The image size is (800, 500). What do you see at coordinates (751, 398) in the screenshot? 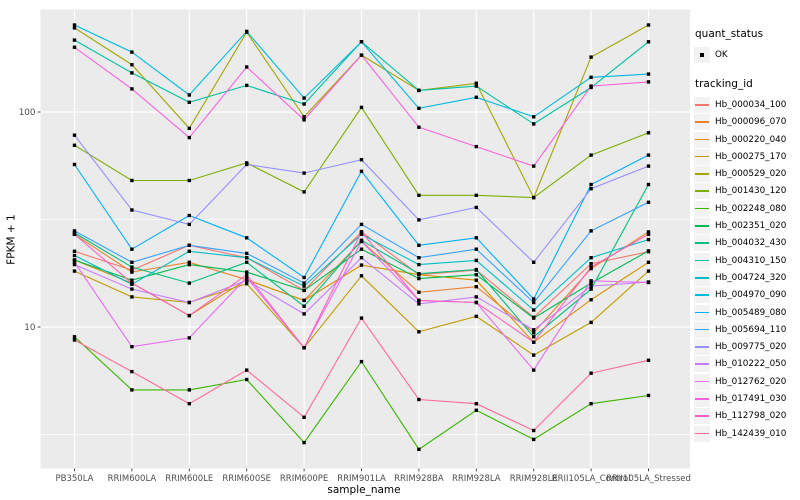
I see `legend-entry-label: Hb_017491_030` at bounding box center [751, 398].